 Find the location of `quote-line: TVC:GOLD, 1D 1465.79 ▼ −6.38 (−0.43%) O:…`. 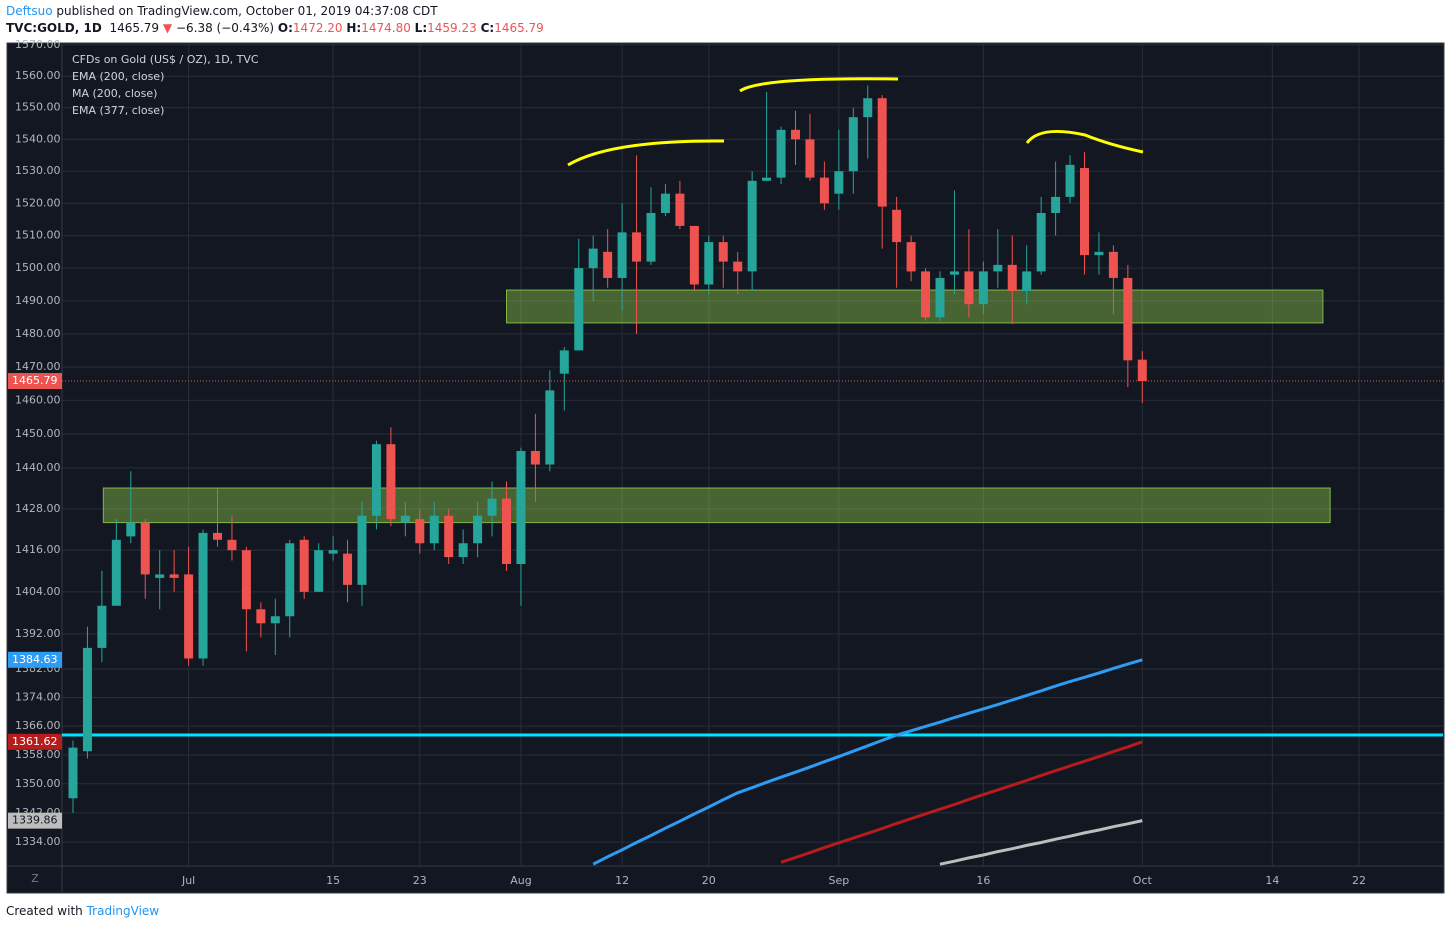

quote-line: TVC:GOLD, 1D 1465.79 ▼ −6.38 (−0.43%) O:… is located at coordinates (275, 28).